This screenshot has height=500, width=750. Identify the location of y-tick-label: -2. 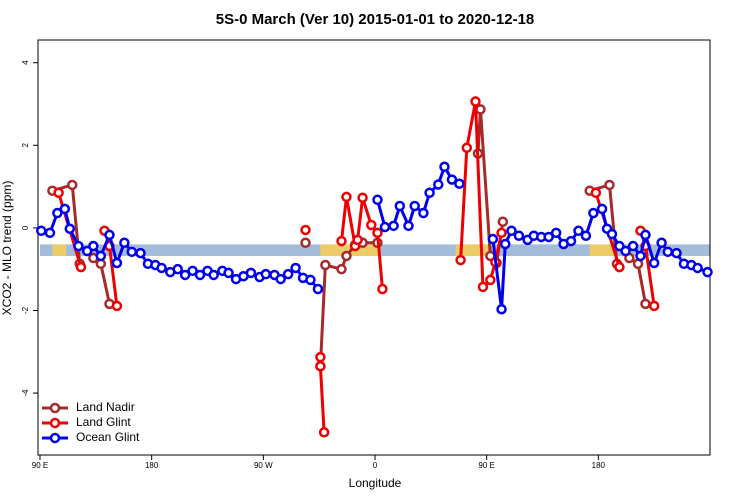
(25, 310).